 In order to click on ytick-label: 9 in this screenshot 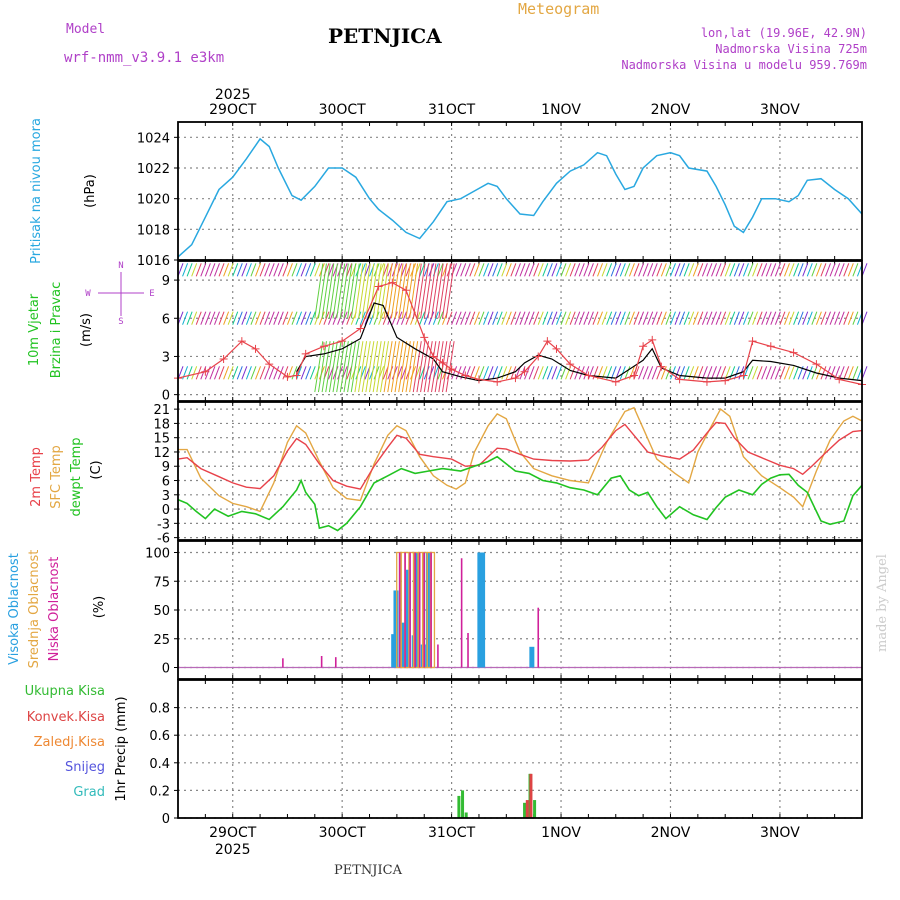, I will do `click(166, 281)`.